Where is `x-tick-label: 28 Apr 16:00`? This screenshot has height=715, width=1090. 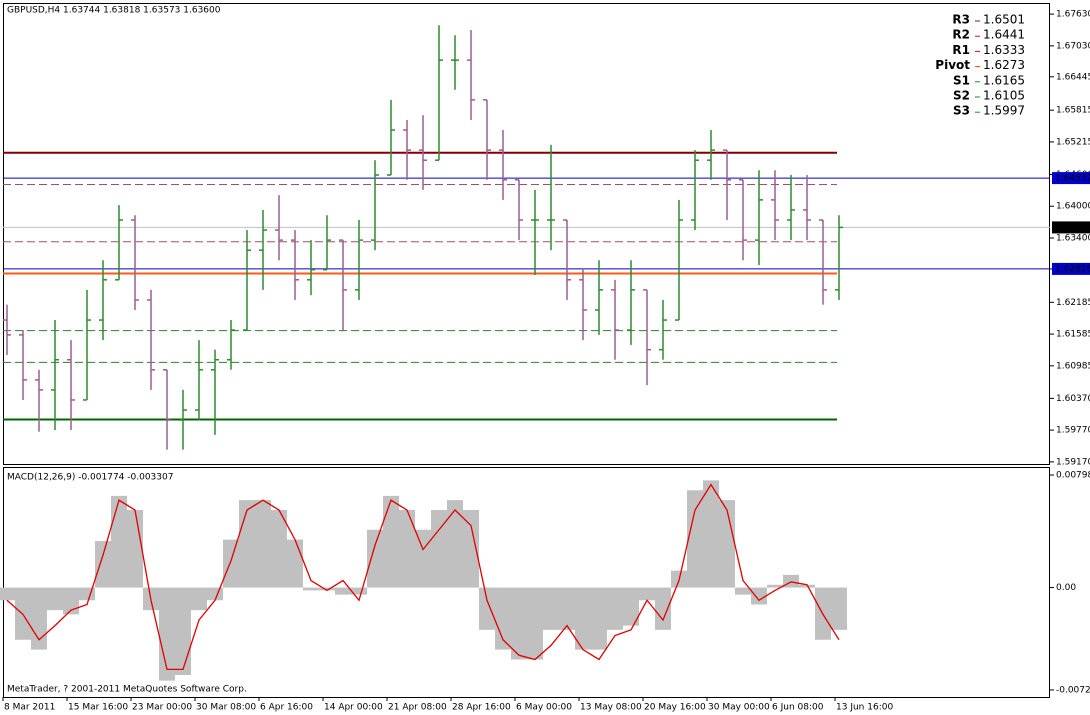
x-tick-label: 28 Apr 16:00 is located at coordinates (481, 708).